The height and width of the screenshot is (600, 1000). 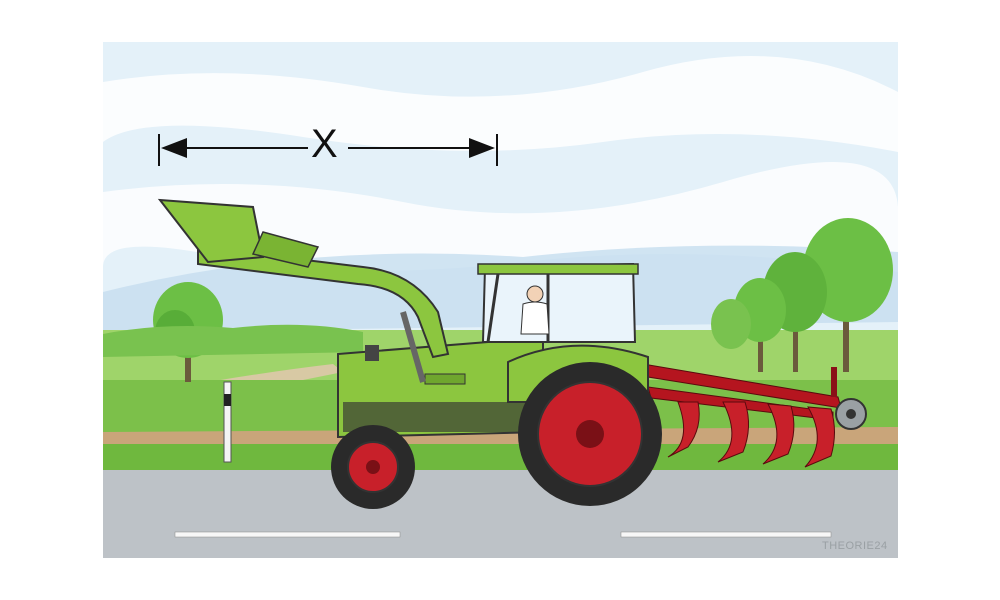 What do you see at coordinates (500, 437) in the screenshot?
I see `dirt-strip` at bounding box center [500, 437].